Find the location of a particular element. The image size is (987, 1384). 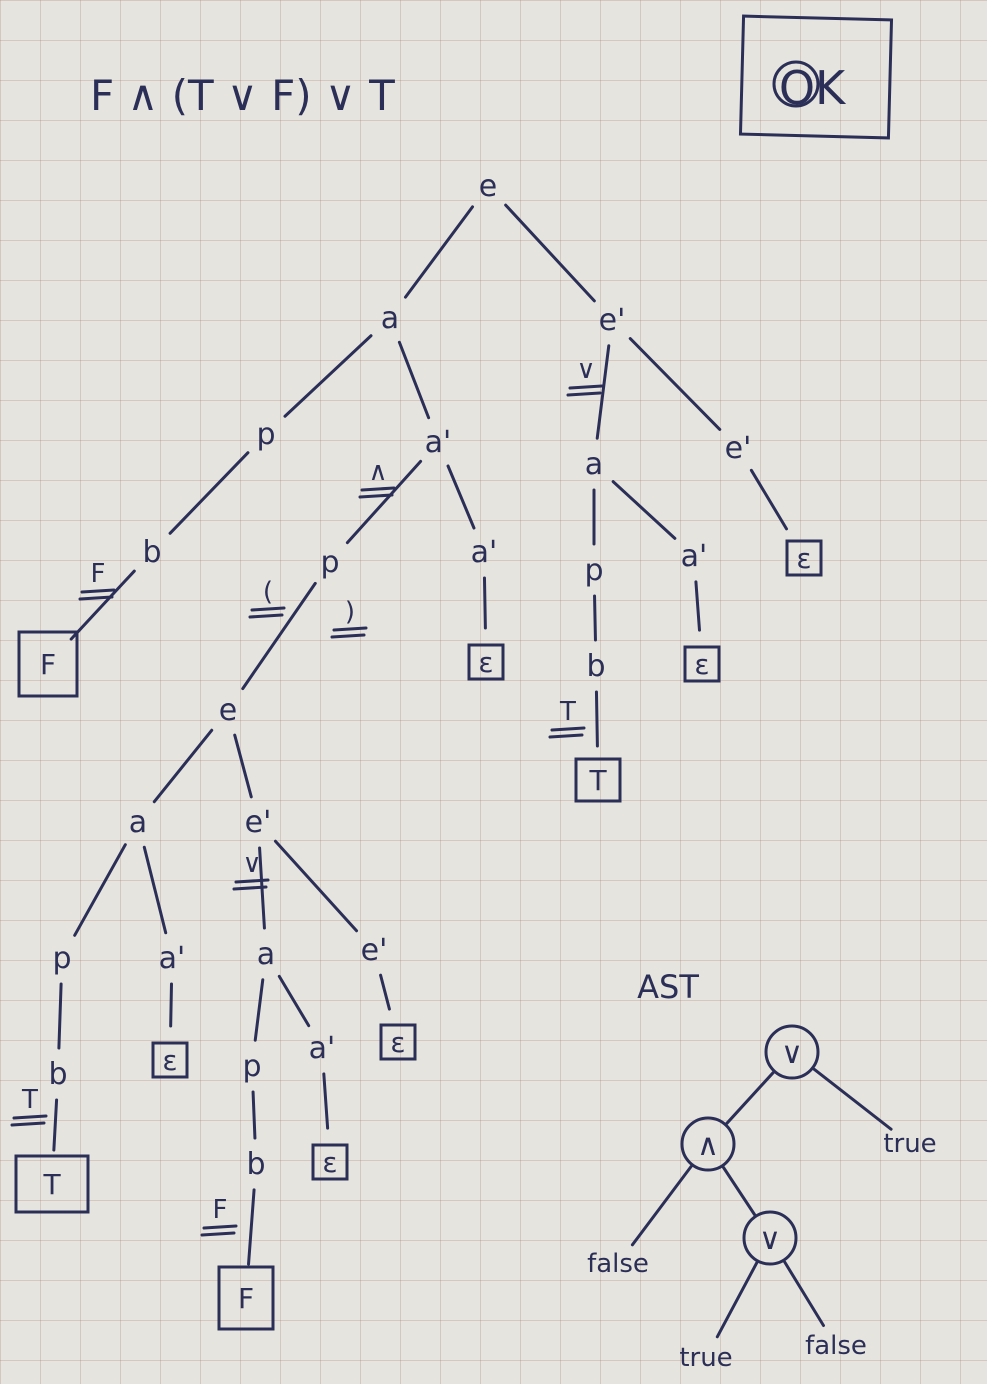

terminal-mark-8: T is located at coordinates (29, 1106).